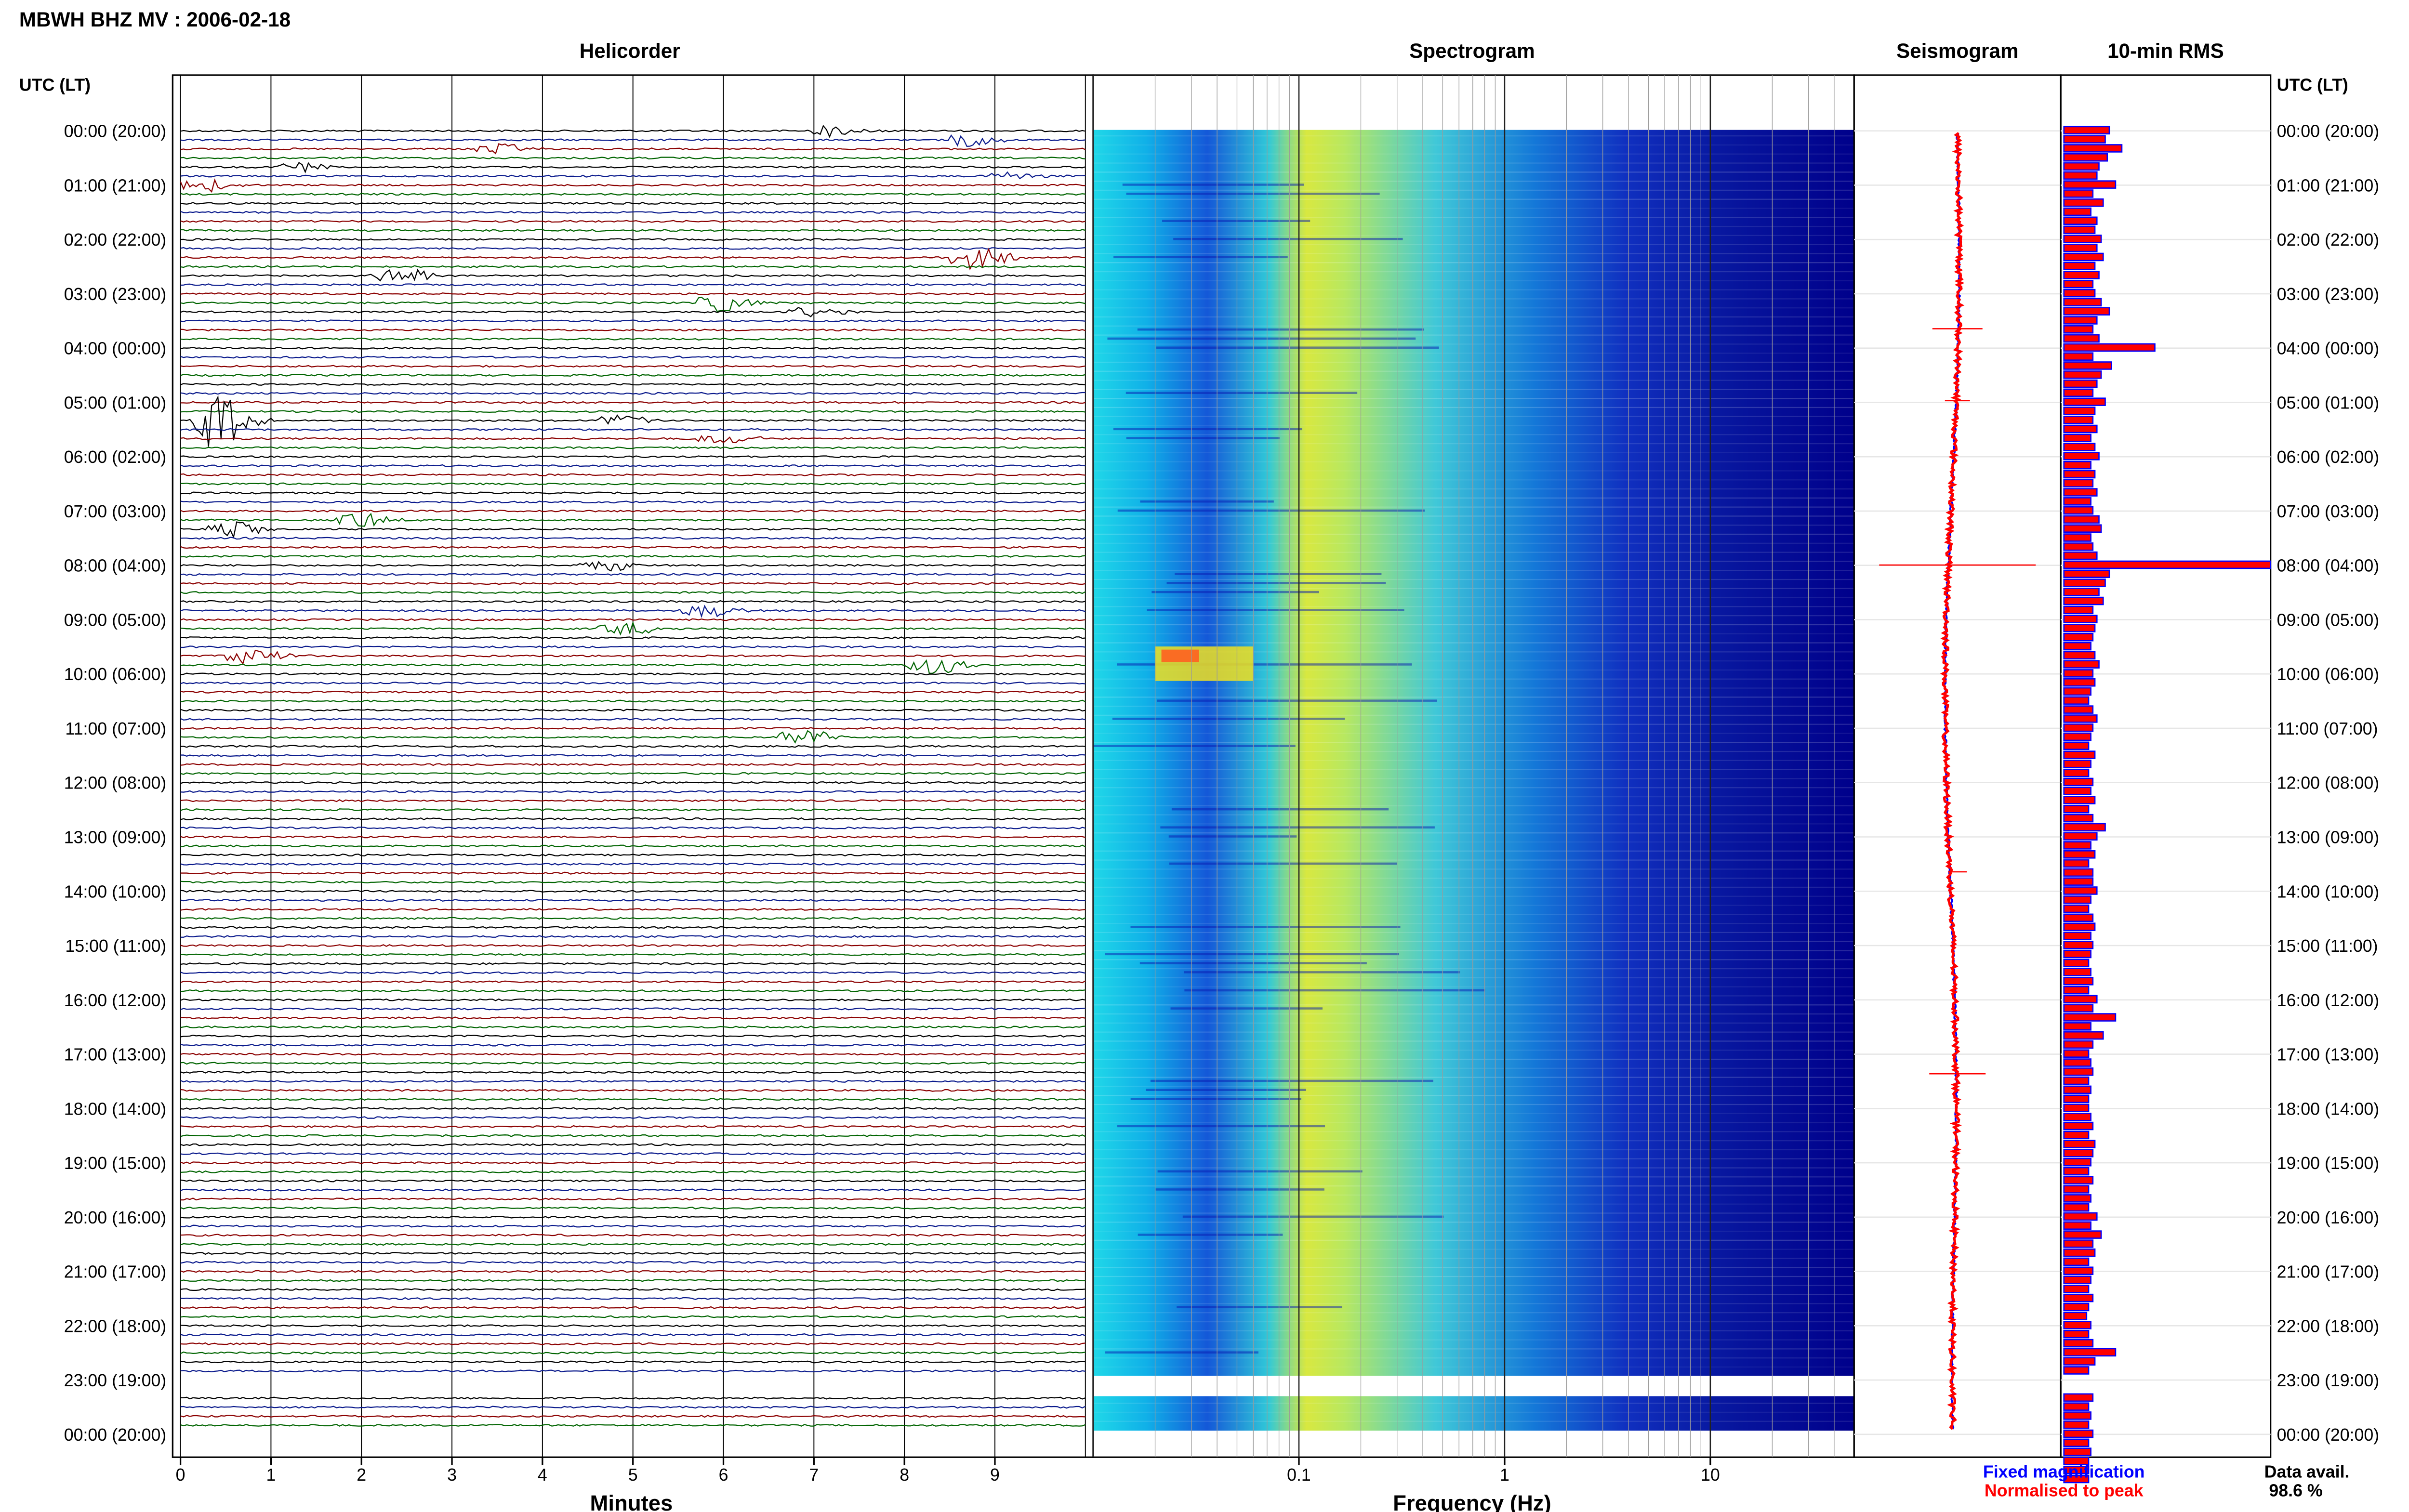 The width and height of the screenshot is (2409, 1512). Describe the element at coordinates (2328, 1326) in the screenshot. I see `time-label-right: 22:00 (18:00)` at that location.